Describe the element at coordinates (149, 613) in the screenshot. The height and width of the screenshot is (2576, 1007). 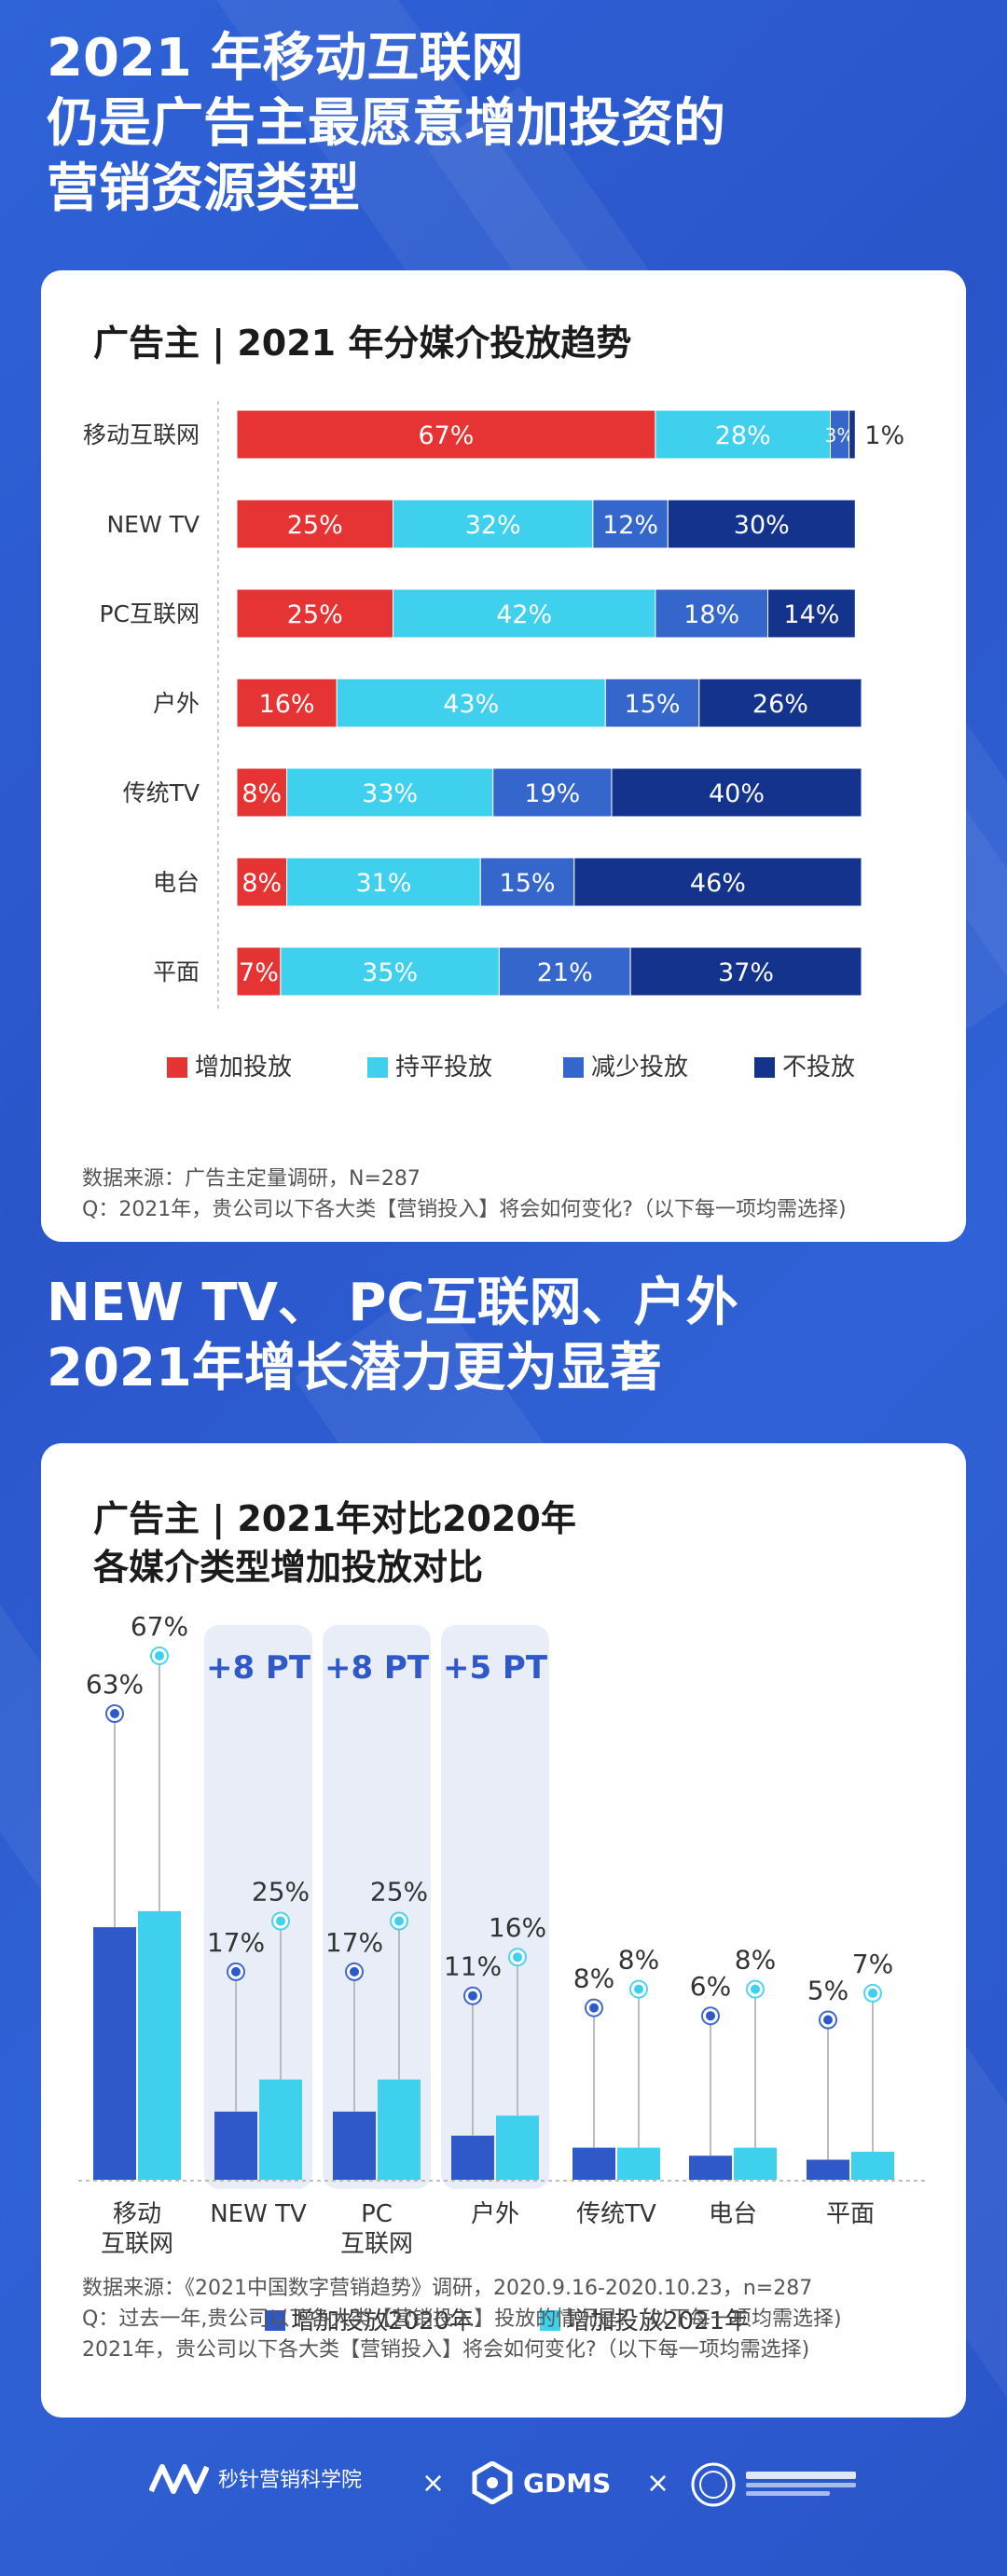
I see `category-label: PC互联网` at that location.